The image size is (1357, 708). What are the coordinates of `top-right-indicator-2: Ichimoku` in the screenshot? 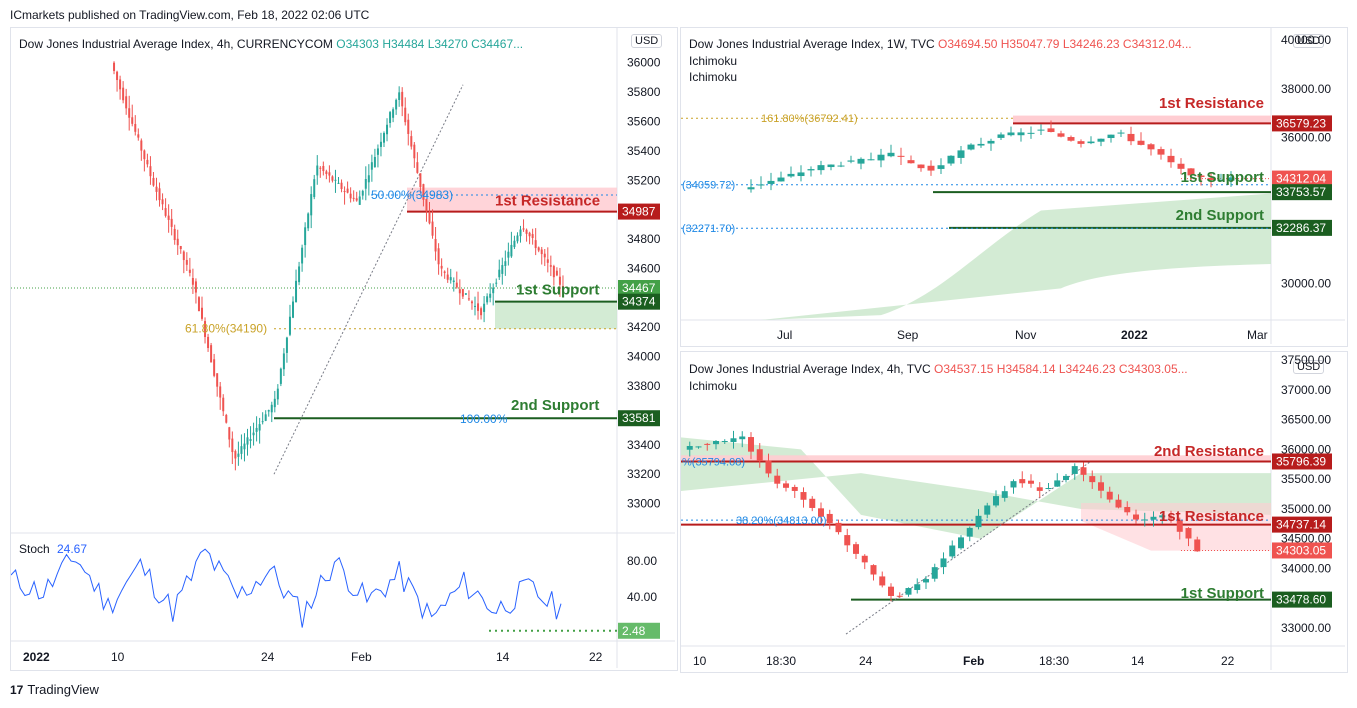 It's located at (713, 77).